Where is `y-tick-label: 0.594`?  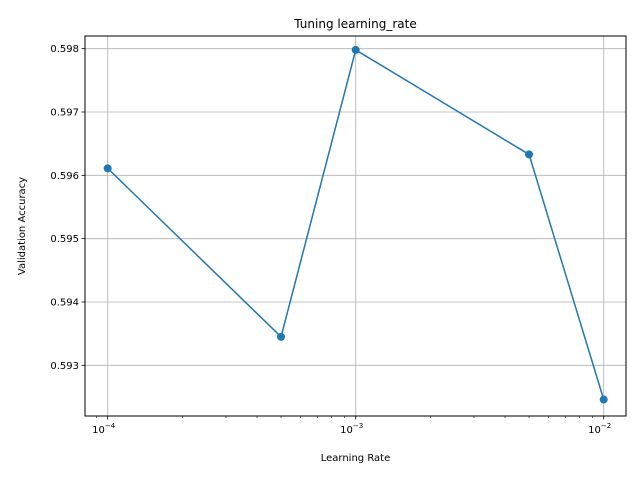 y-tick-label: 0.594 is located at coordinates (64, 303).